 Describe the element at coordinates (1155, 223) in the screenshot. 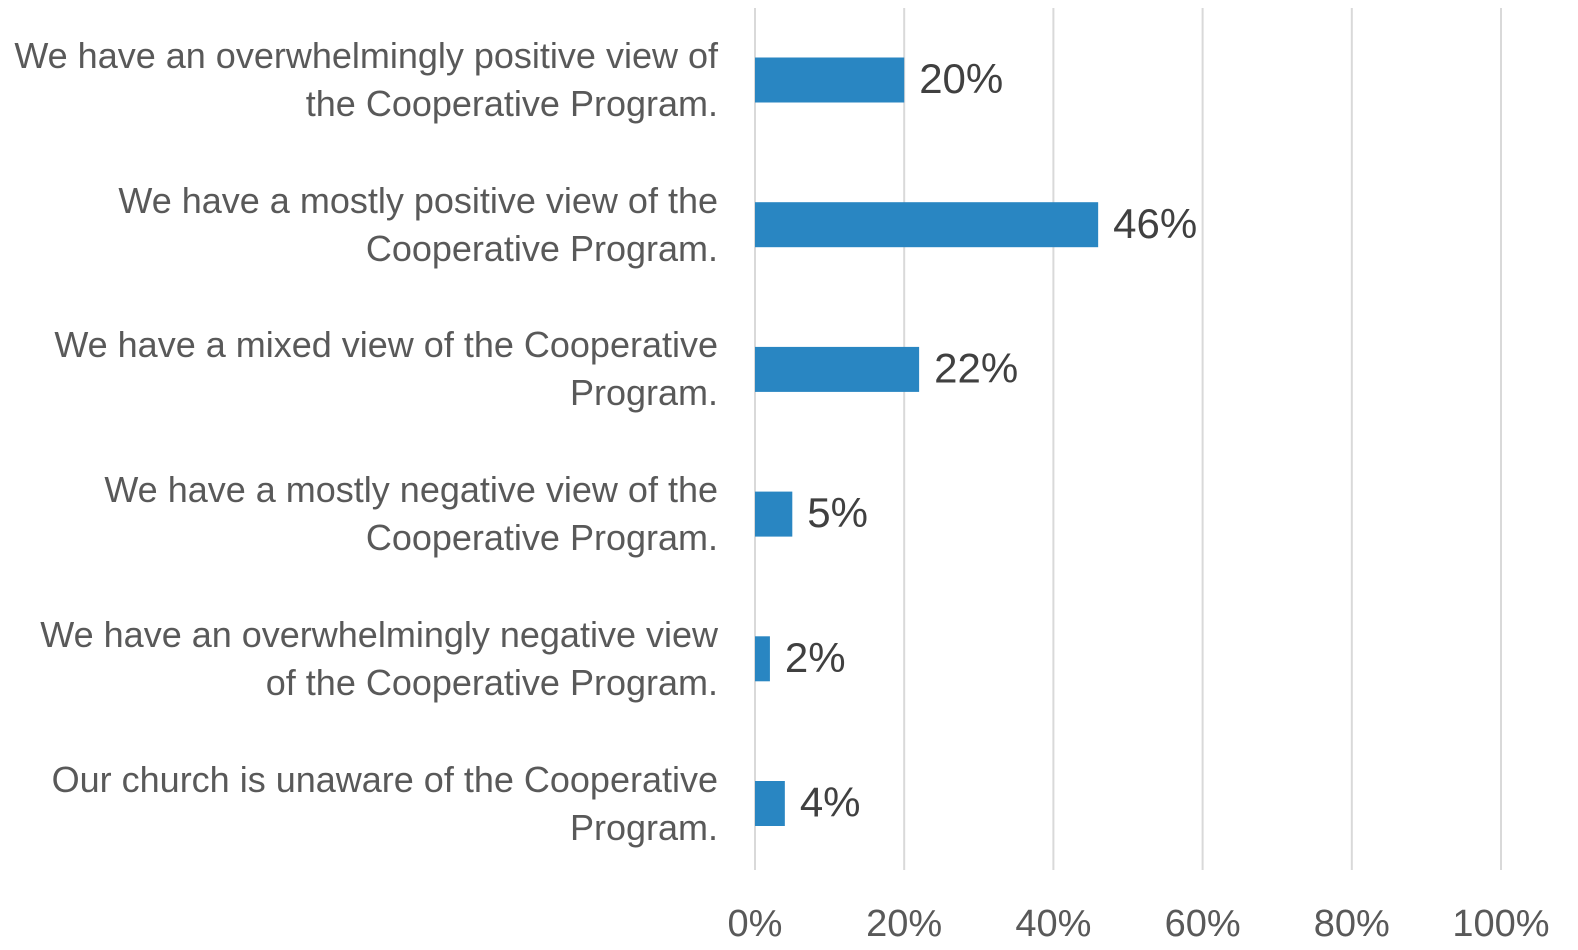

I see `value-label: 46%` at that location.